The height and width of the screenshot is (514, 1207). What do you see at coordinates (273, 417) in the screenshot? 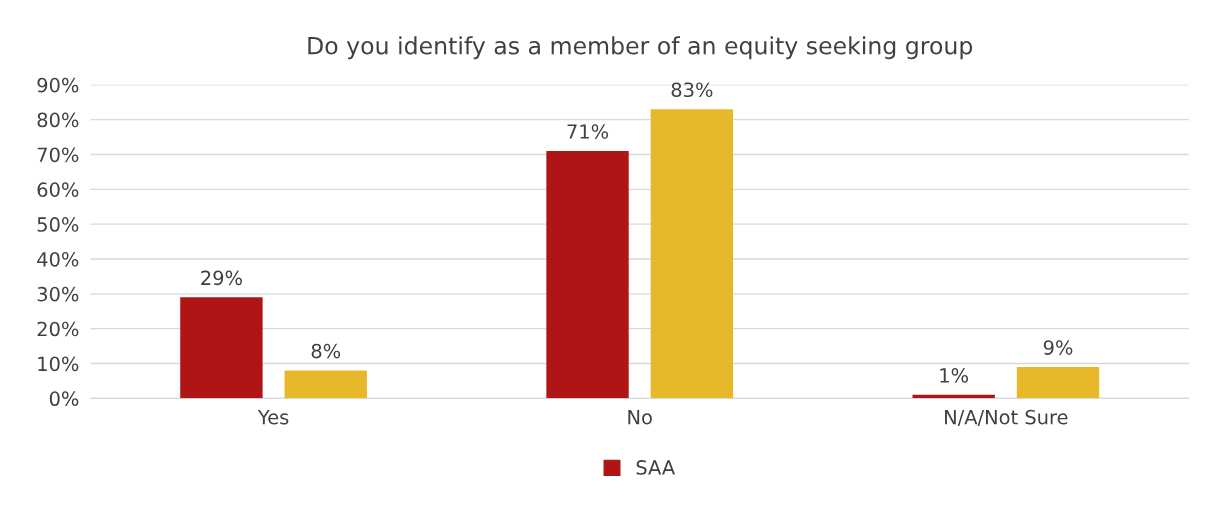
I see `x-tick-label: Yes` at bounding box center [273, 417].